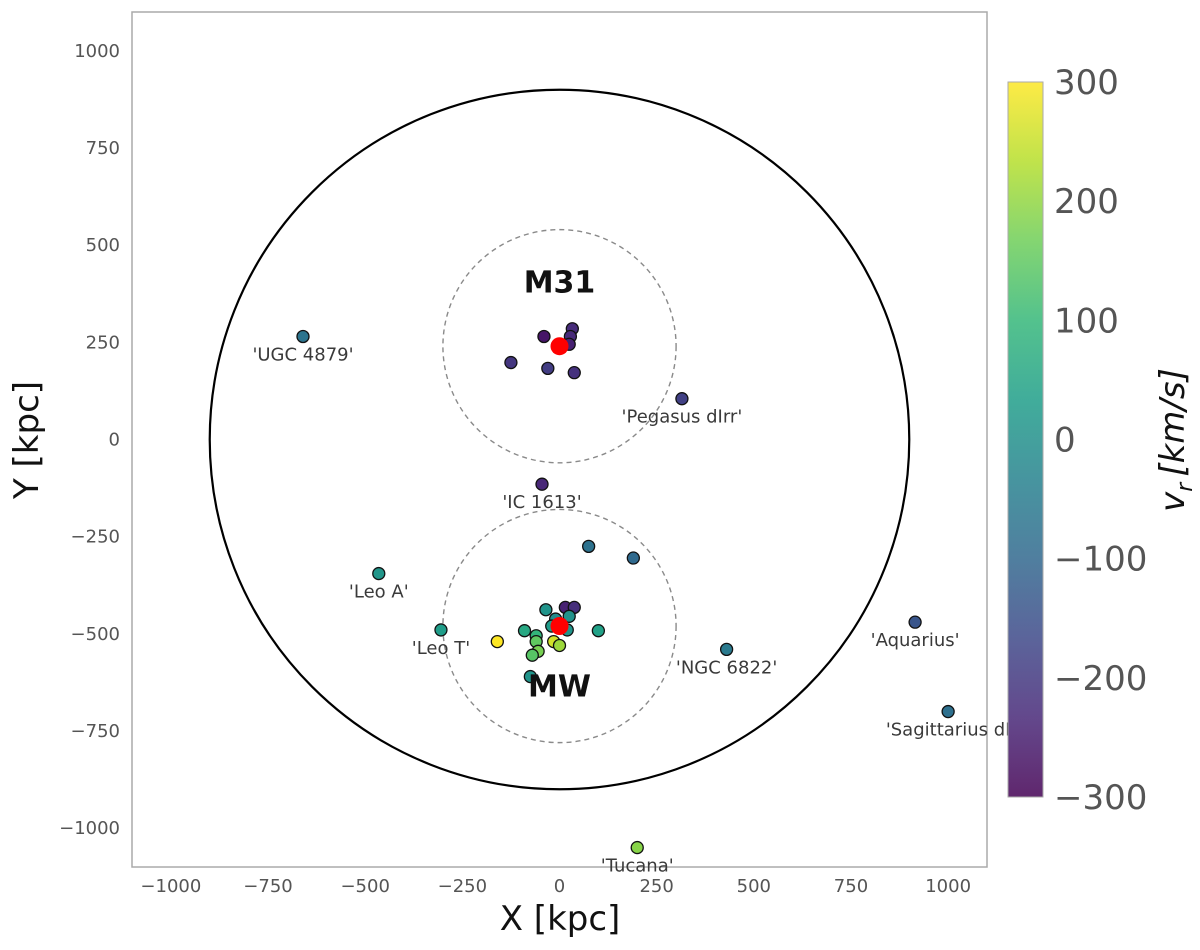 The width and height of the screenshot is (1200, 950). Describe the element at coordinates (95, 537) in the screenshot. I see `y-tick-label: −250` at that location.